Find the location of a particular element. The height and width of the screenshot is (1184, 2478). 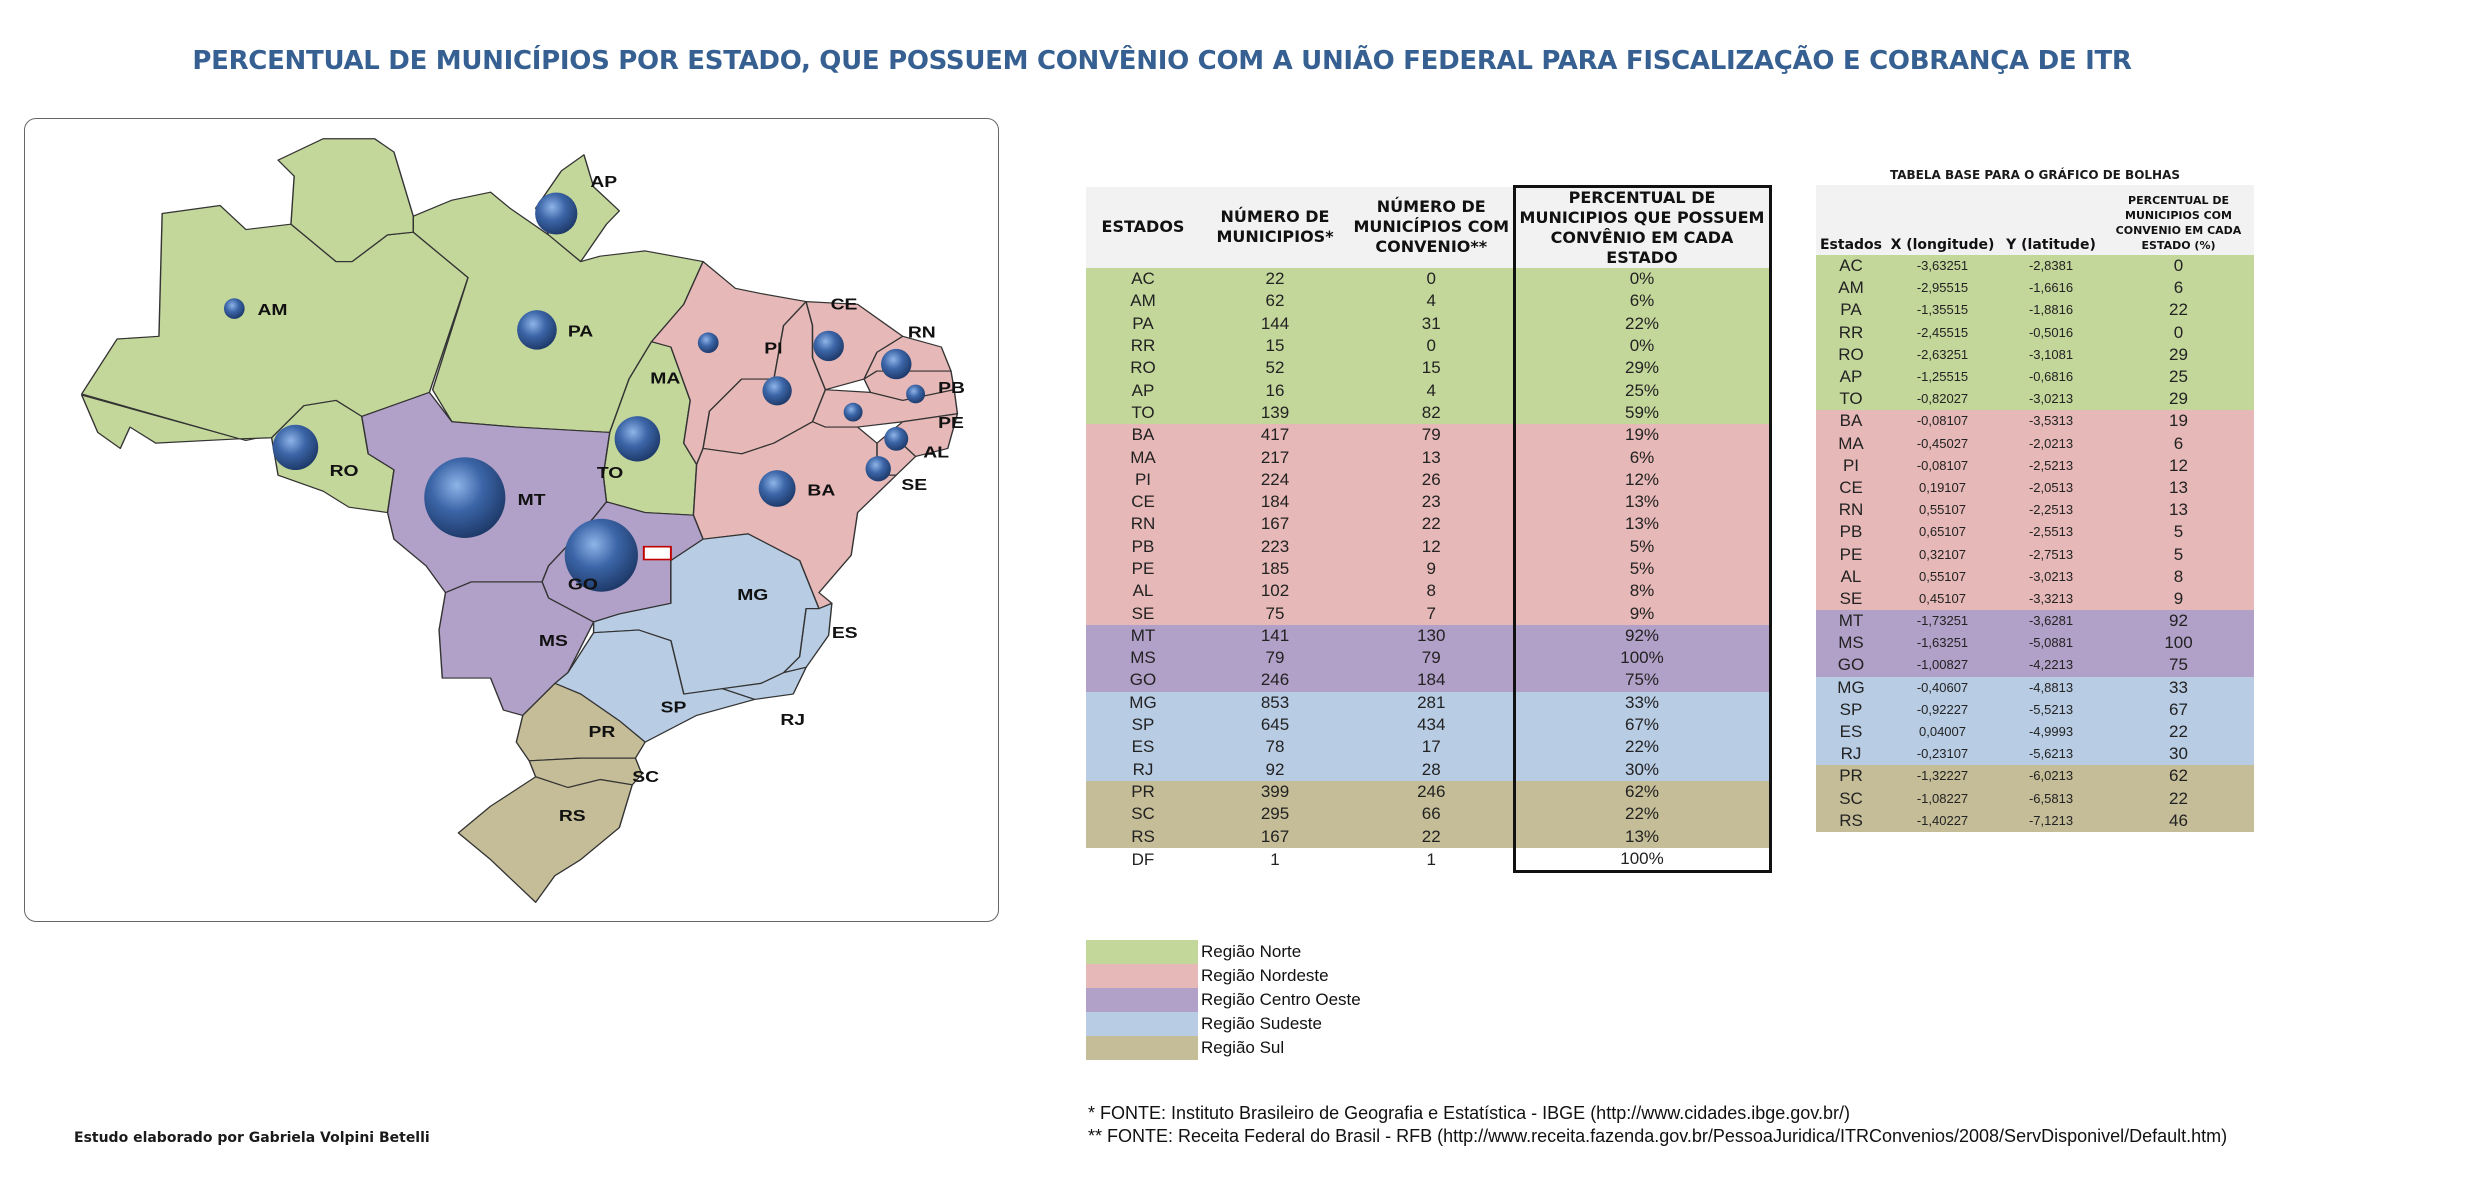

longitude-cell: -1,00827 is located at coordinates (1942, 665).